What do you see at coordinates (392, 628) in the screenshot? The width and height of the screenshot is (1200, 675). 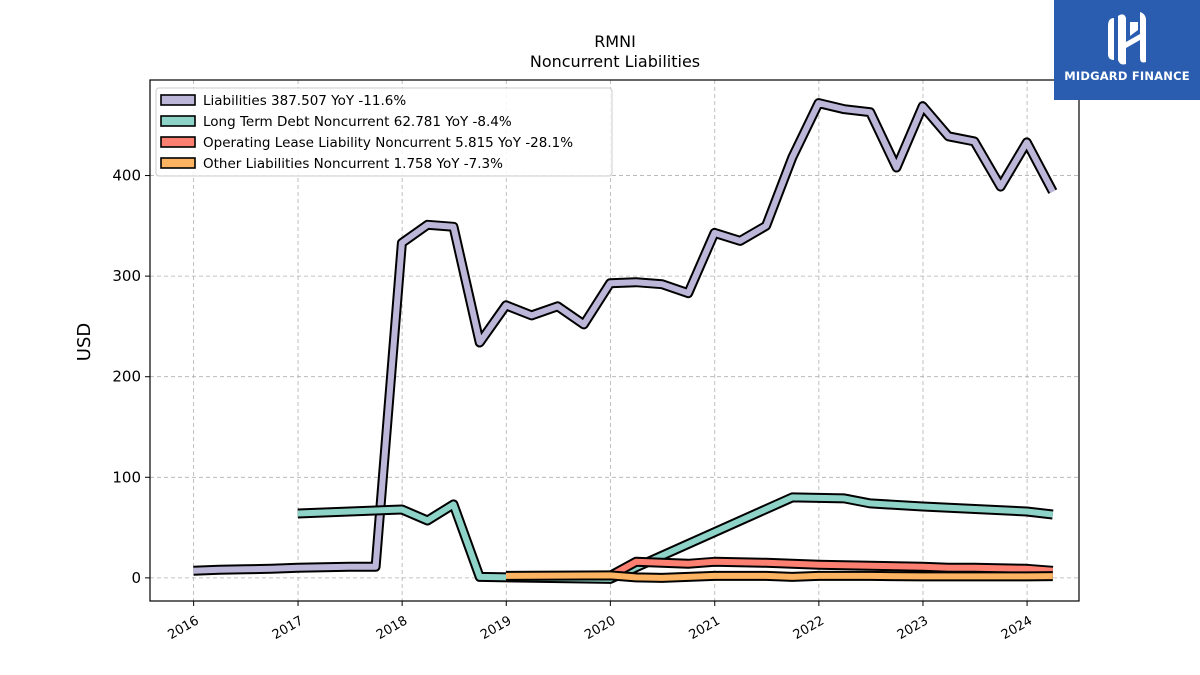 I see `x-tick-label: 2018` at bounding box center [392, 628].